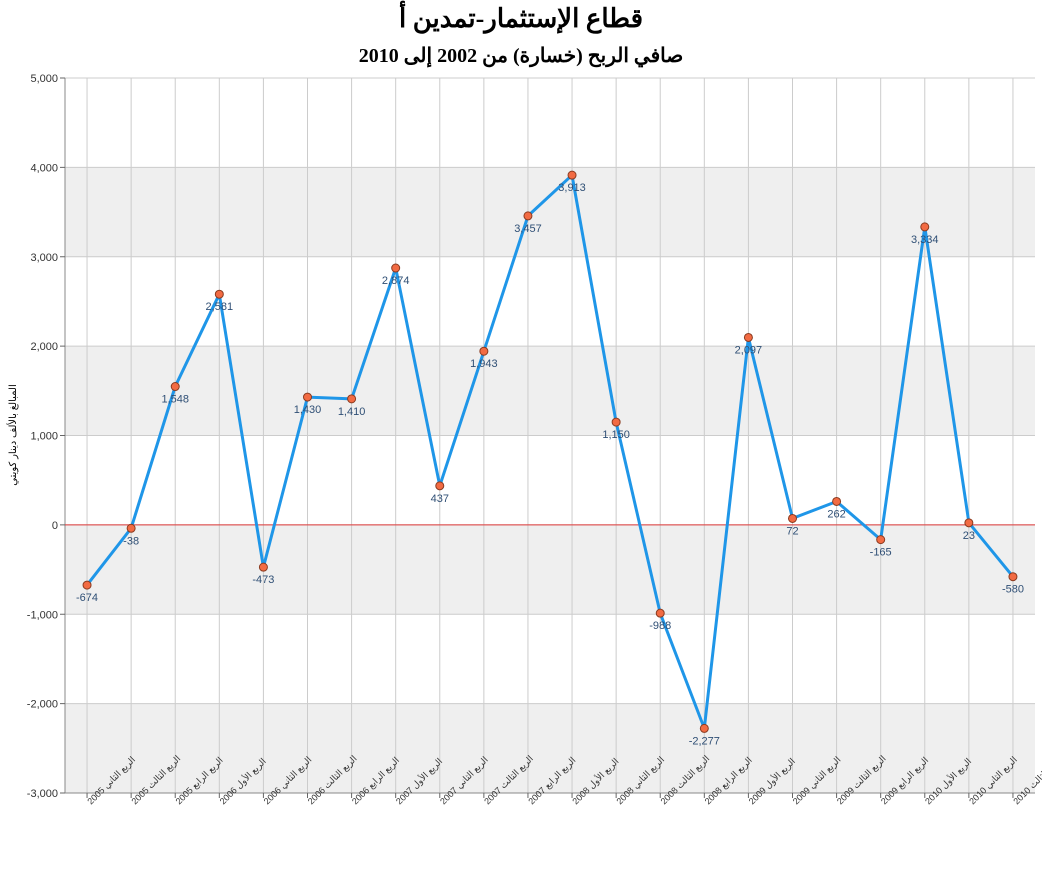 The width and height of the screenshot is (1042, 870). What do you see at coordinates (55, 526) in the screenshot?
I see `y-tick-label: 0` at bounding box center [55, 526].